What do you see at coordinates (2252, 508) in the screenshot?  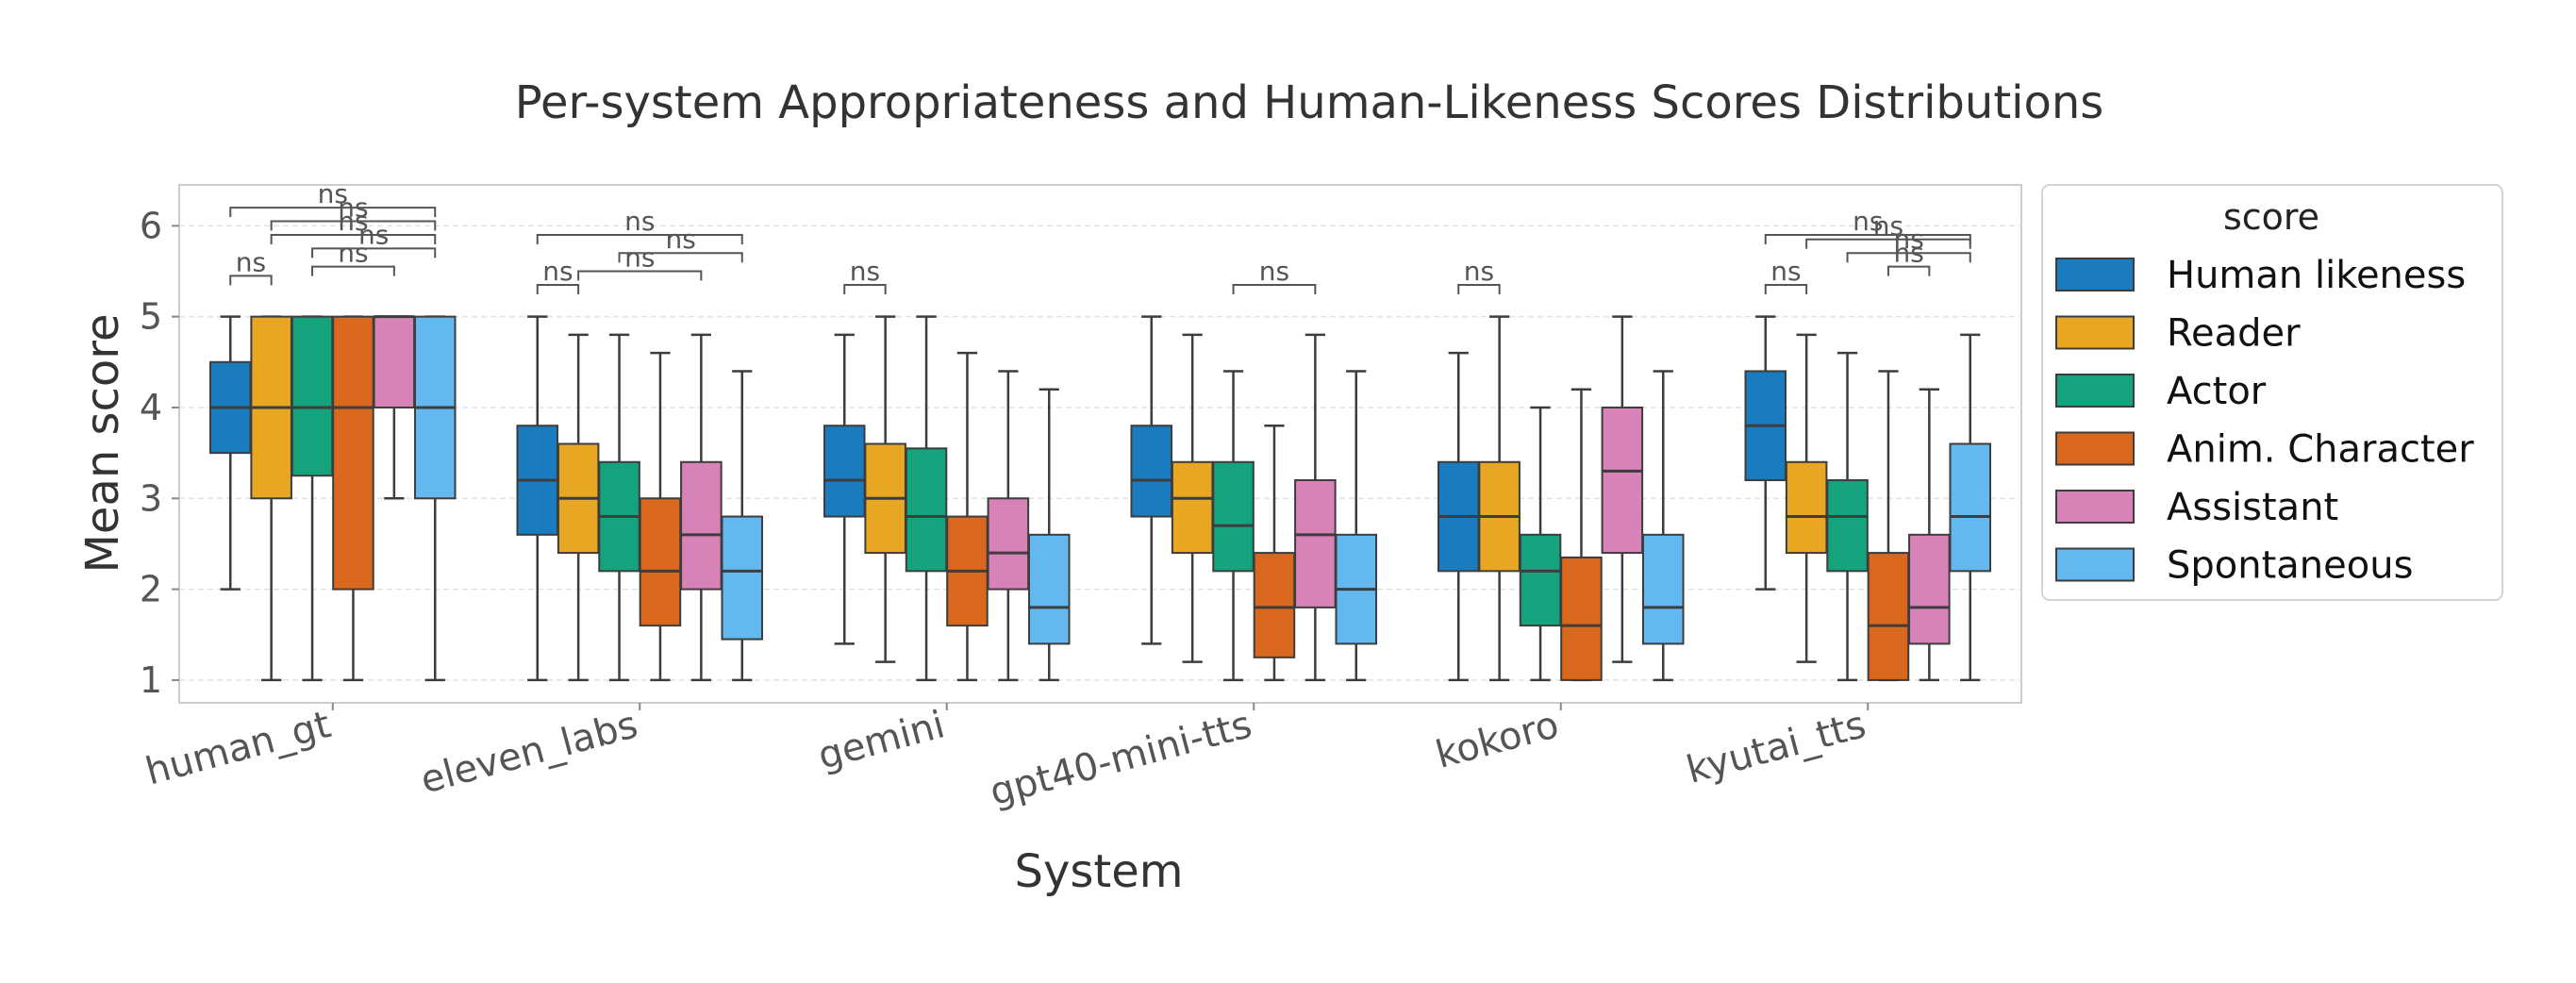 I see `legend-label: Assistant` at bounding box center [2252, 508].